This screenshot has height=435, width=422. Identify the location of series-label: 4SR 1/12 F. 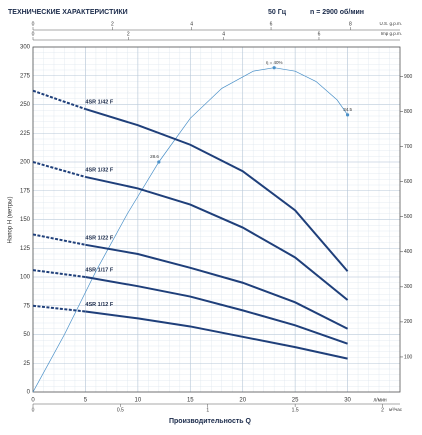
(99, 305).